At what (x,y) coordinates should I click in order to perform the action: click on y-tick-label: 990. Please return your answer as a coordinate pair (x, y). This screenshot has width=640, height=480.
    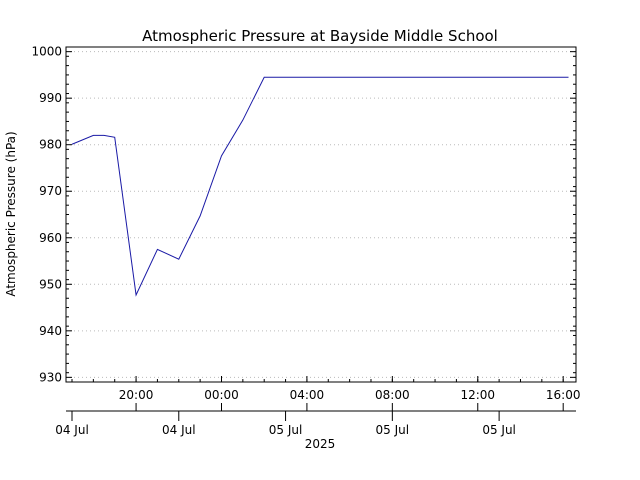
    Looking at the image, I should click on (50, 98).